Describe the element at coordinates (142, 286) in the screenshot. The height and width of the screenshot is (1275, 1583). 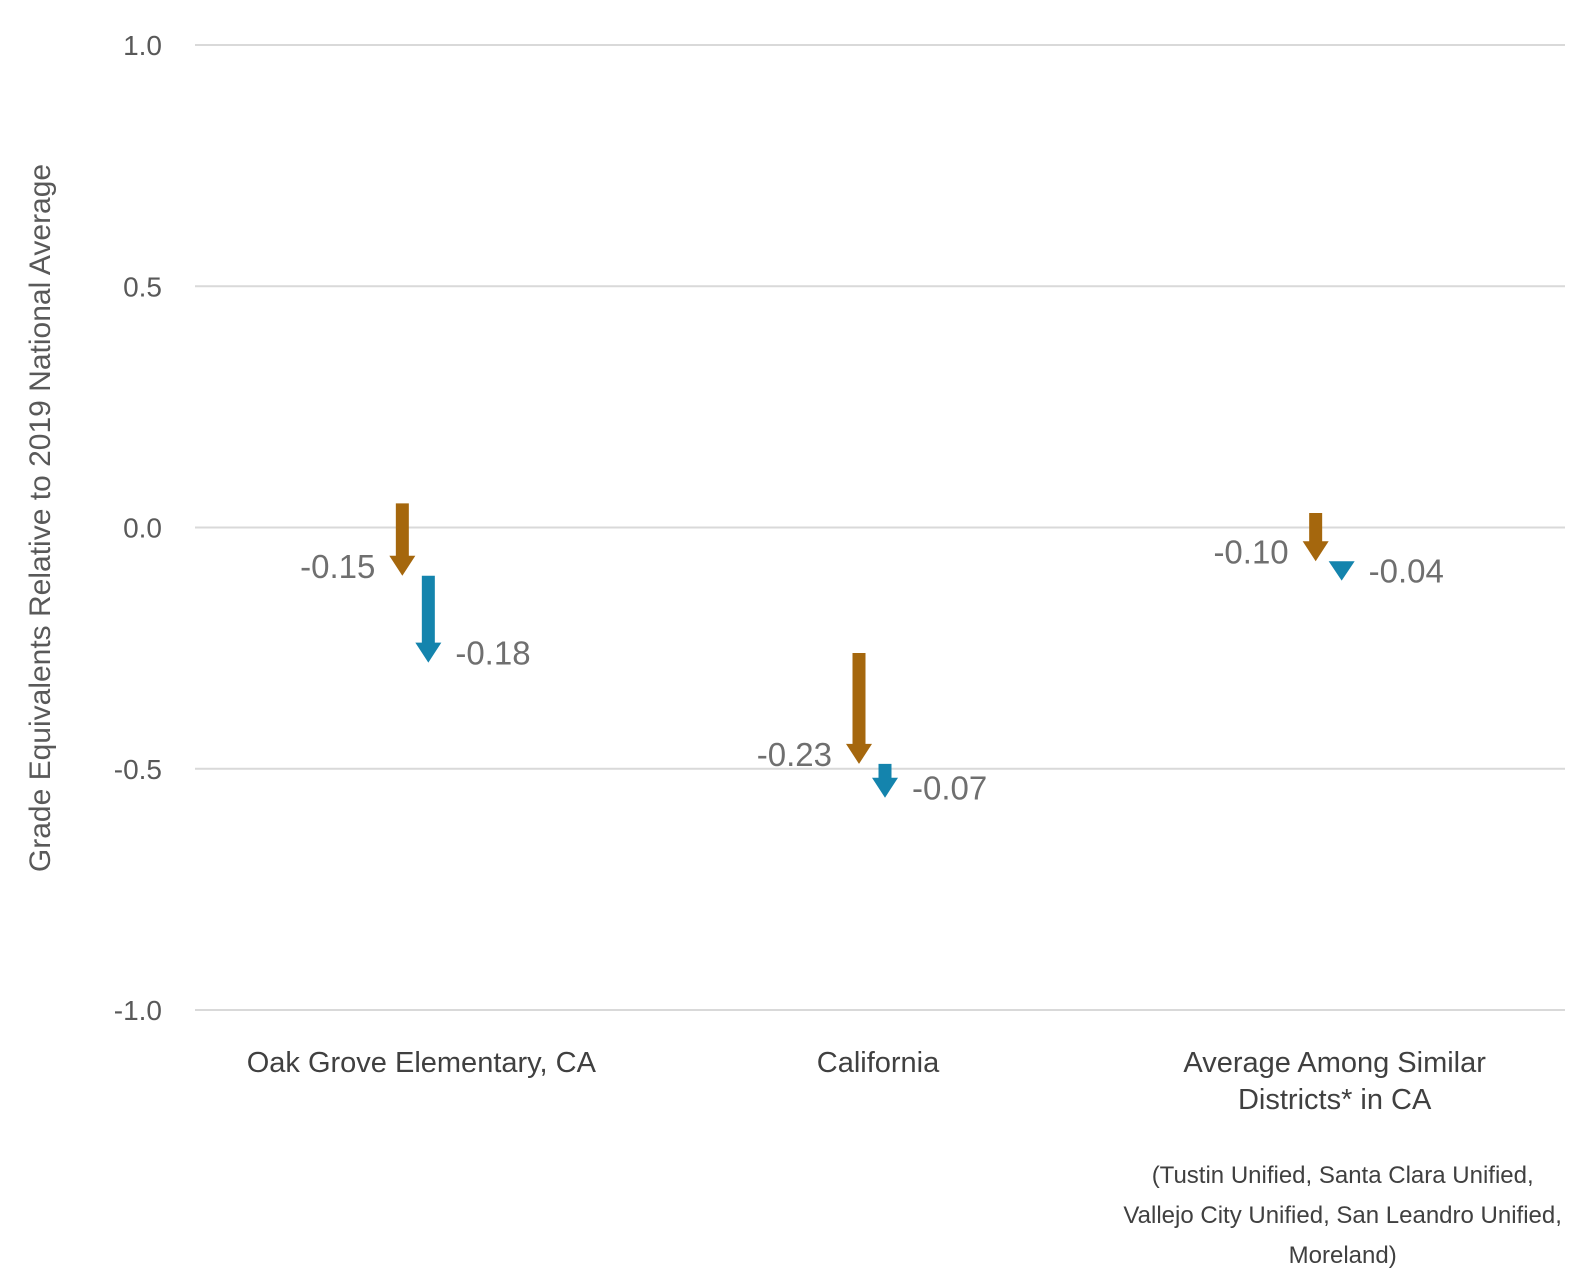
I see `y-tick-label: 0.5` at that location.